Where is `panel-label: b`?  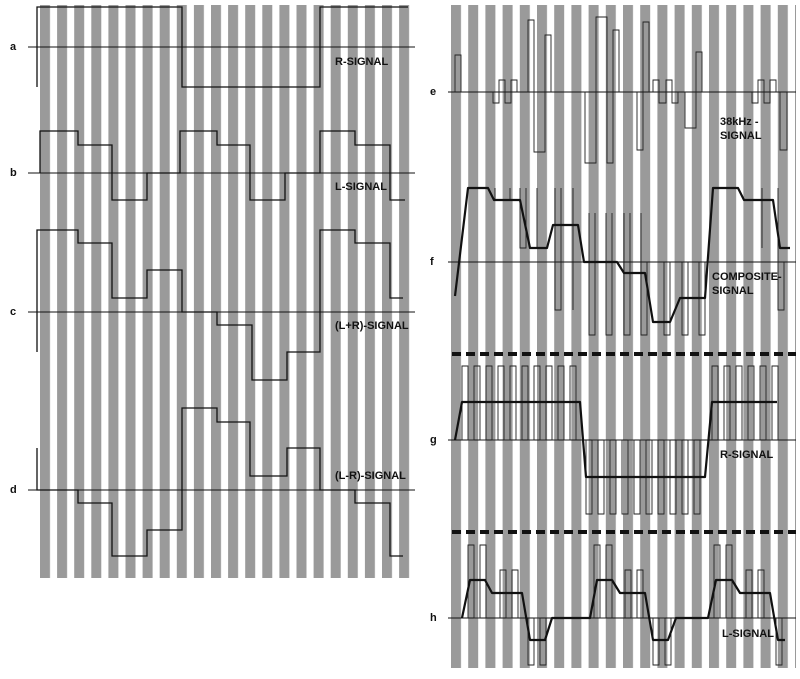
panel-label: b is located at coordinates (13, 173).